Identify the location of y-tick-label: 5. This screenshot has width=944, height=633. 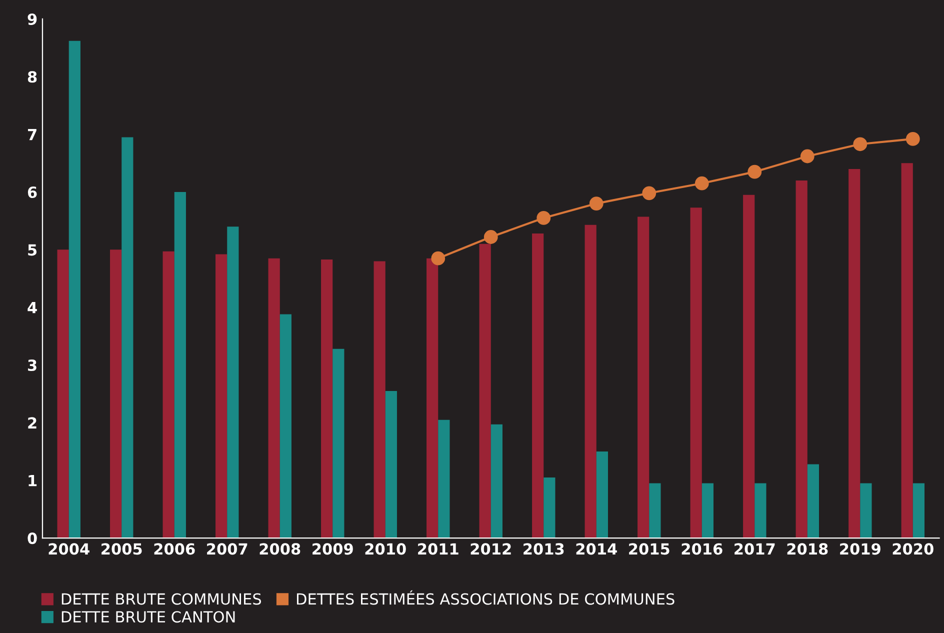
(32, 250).